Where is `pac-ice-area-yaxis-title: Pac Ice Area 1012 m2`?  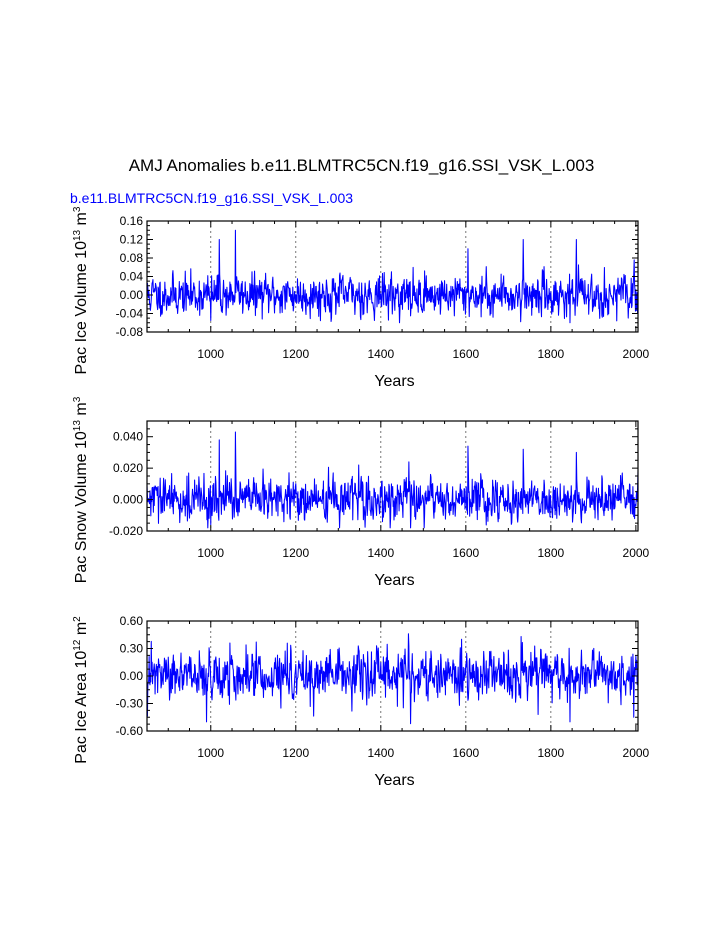 pac-ice-area-yaxis-title: Pac Ice Area 1012 m2 is located at coordinates (81, 690).